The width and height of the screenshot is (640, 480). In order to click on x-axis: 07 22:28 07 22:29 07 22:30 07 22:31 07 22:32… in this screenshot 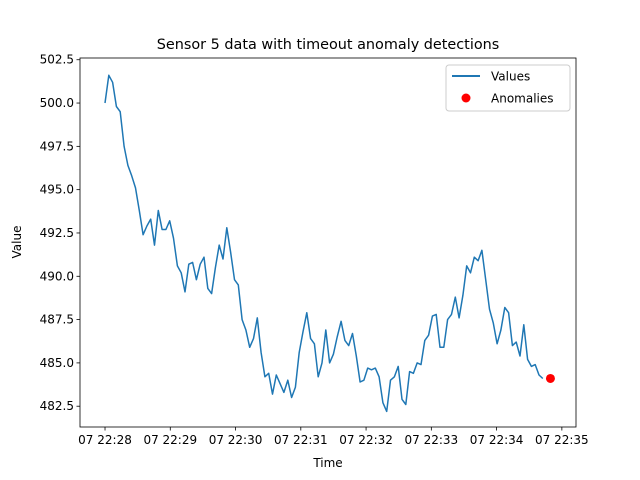, I will do `click(333, 437)`.